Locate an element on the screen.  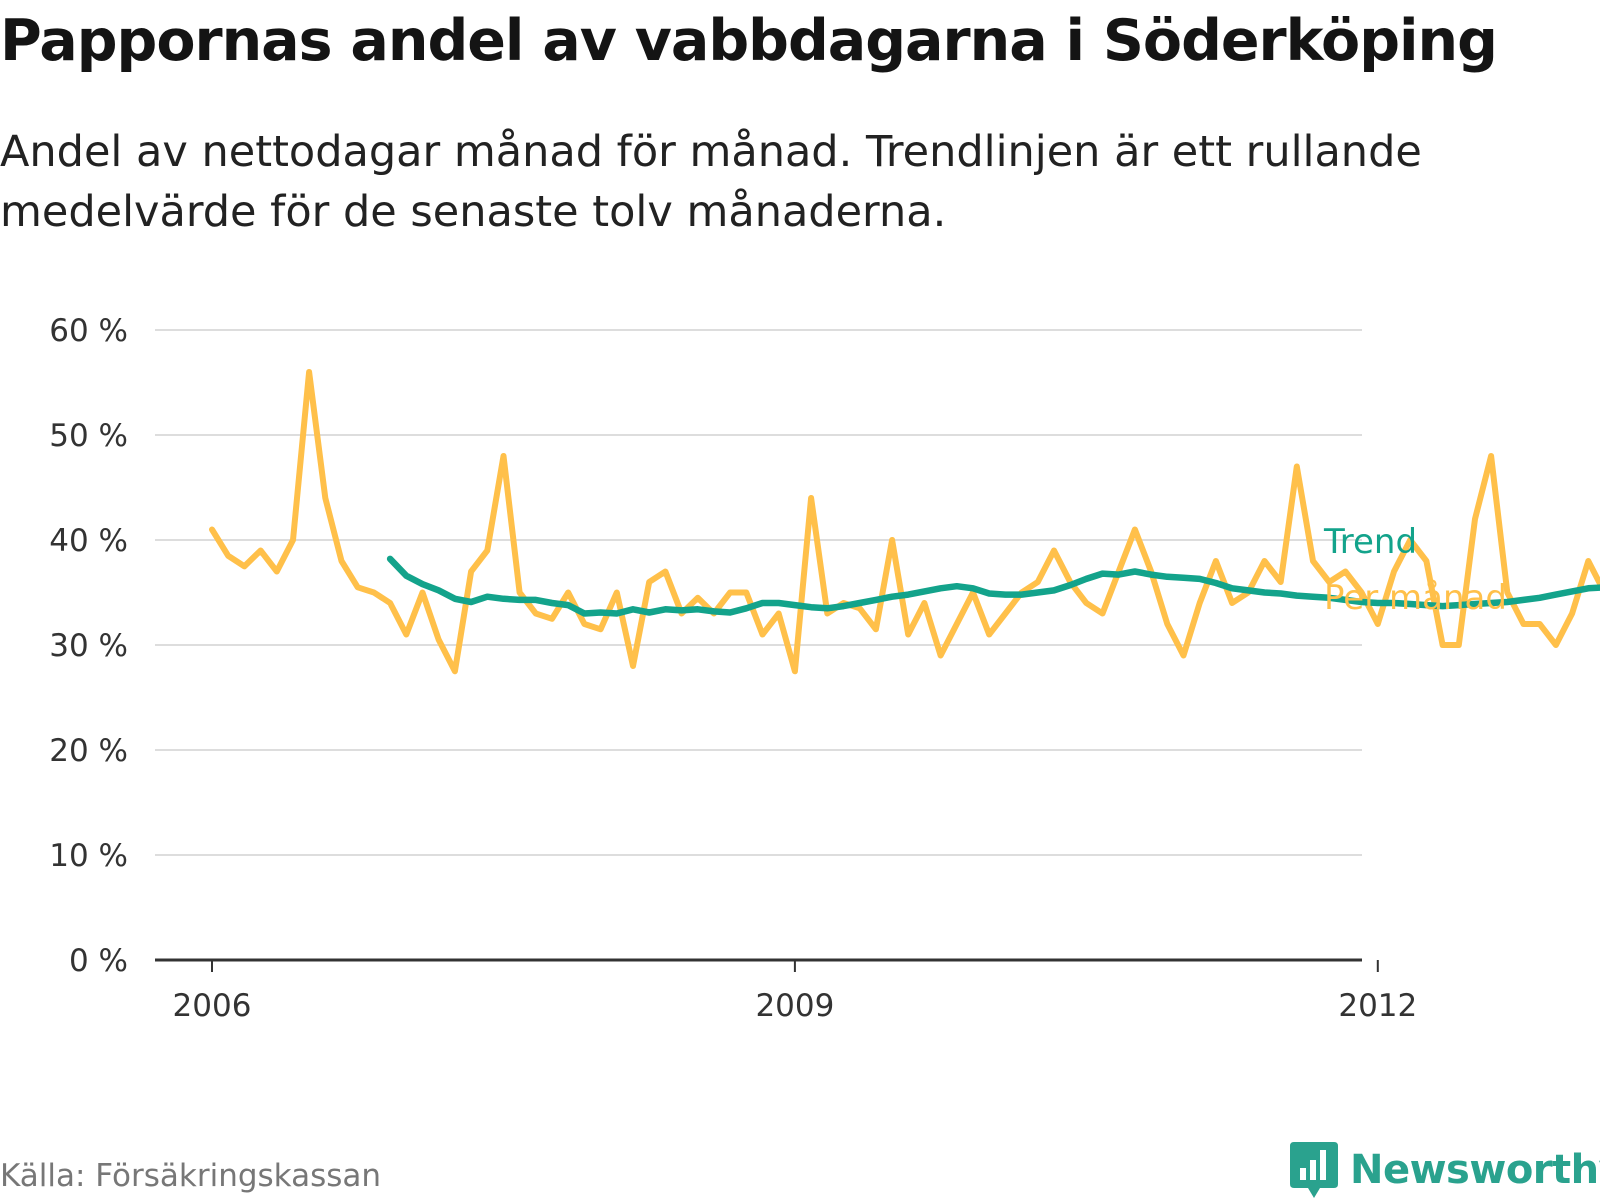
brand-name: Newsworthy is located at coordinates (1475, 1170).